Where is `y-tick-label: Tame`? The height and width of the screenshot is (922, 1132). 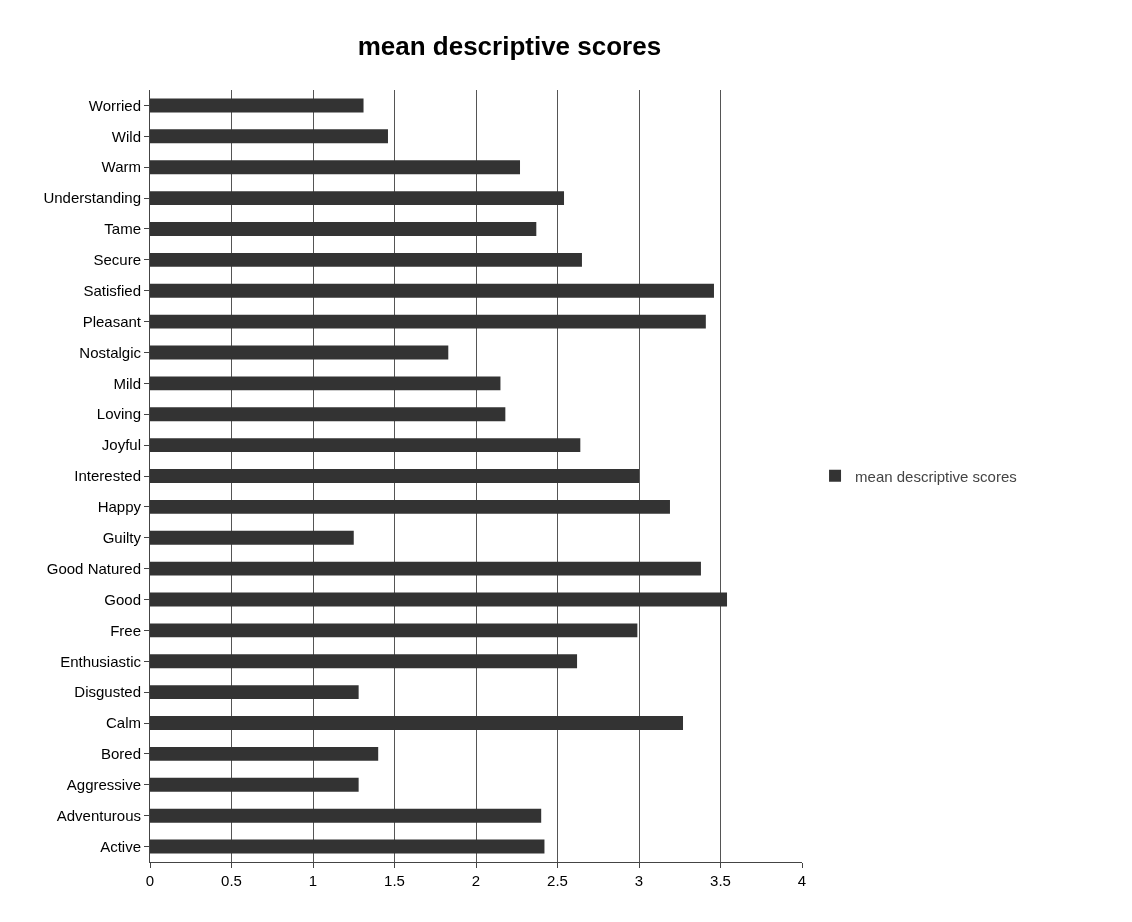 y-tick-label: Tame is located at coordinates (122, 229).